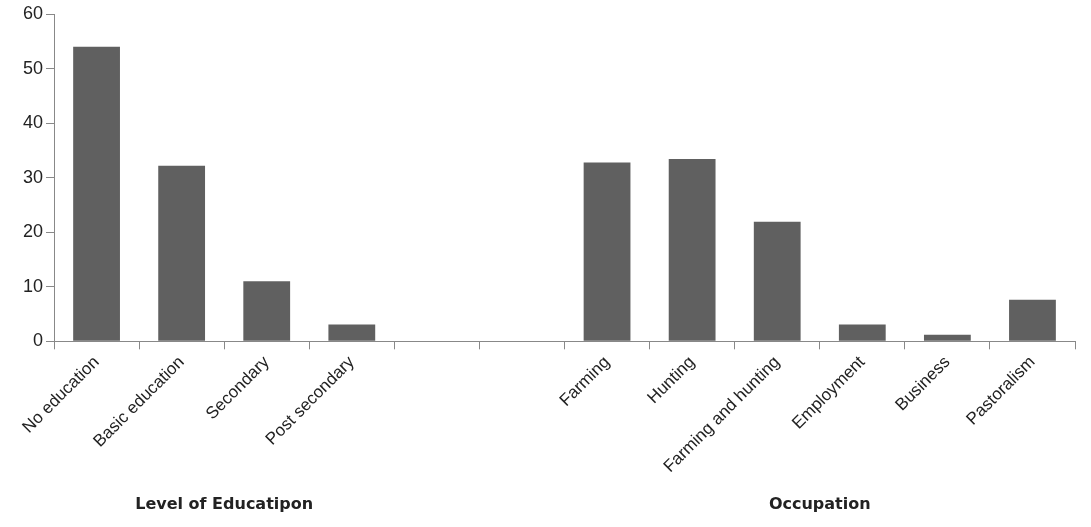 This screenshot has height=527, width=1091. I want to click on y-tick-label: 40, so click(33, 122).